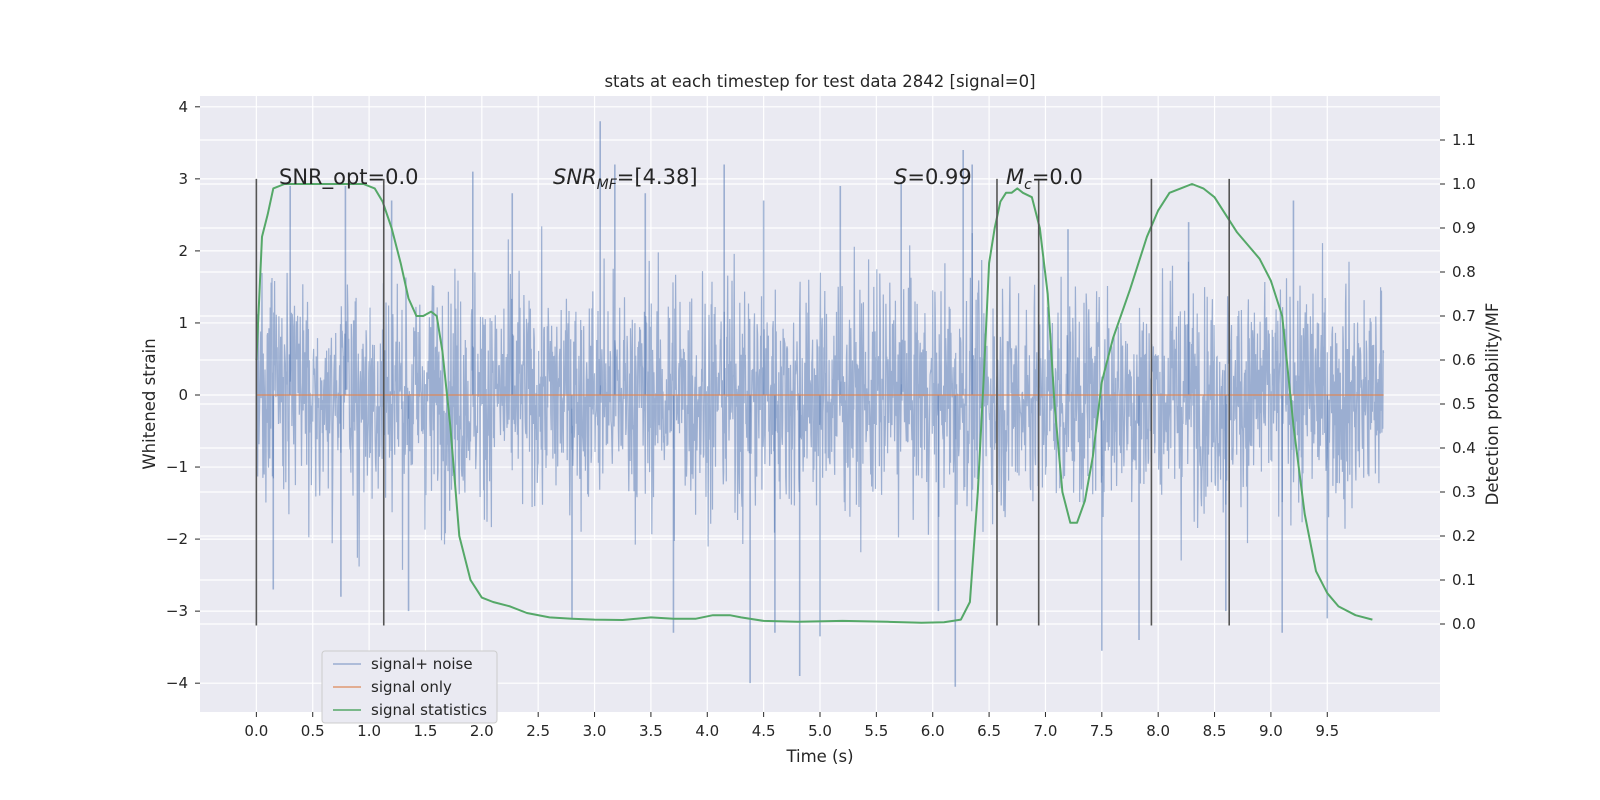 The image size is (1600, 800). What do you see at coordinates (1464, 536) in the screenshot?
I see `y-right-tick-label: 0.2` at bounding box center [1464, 536].